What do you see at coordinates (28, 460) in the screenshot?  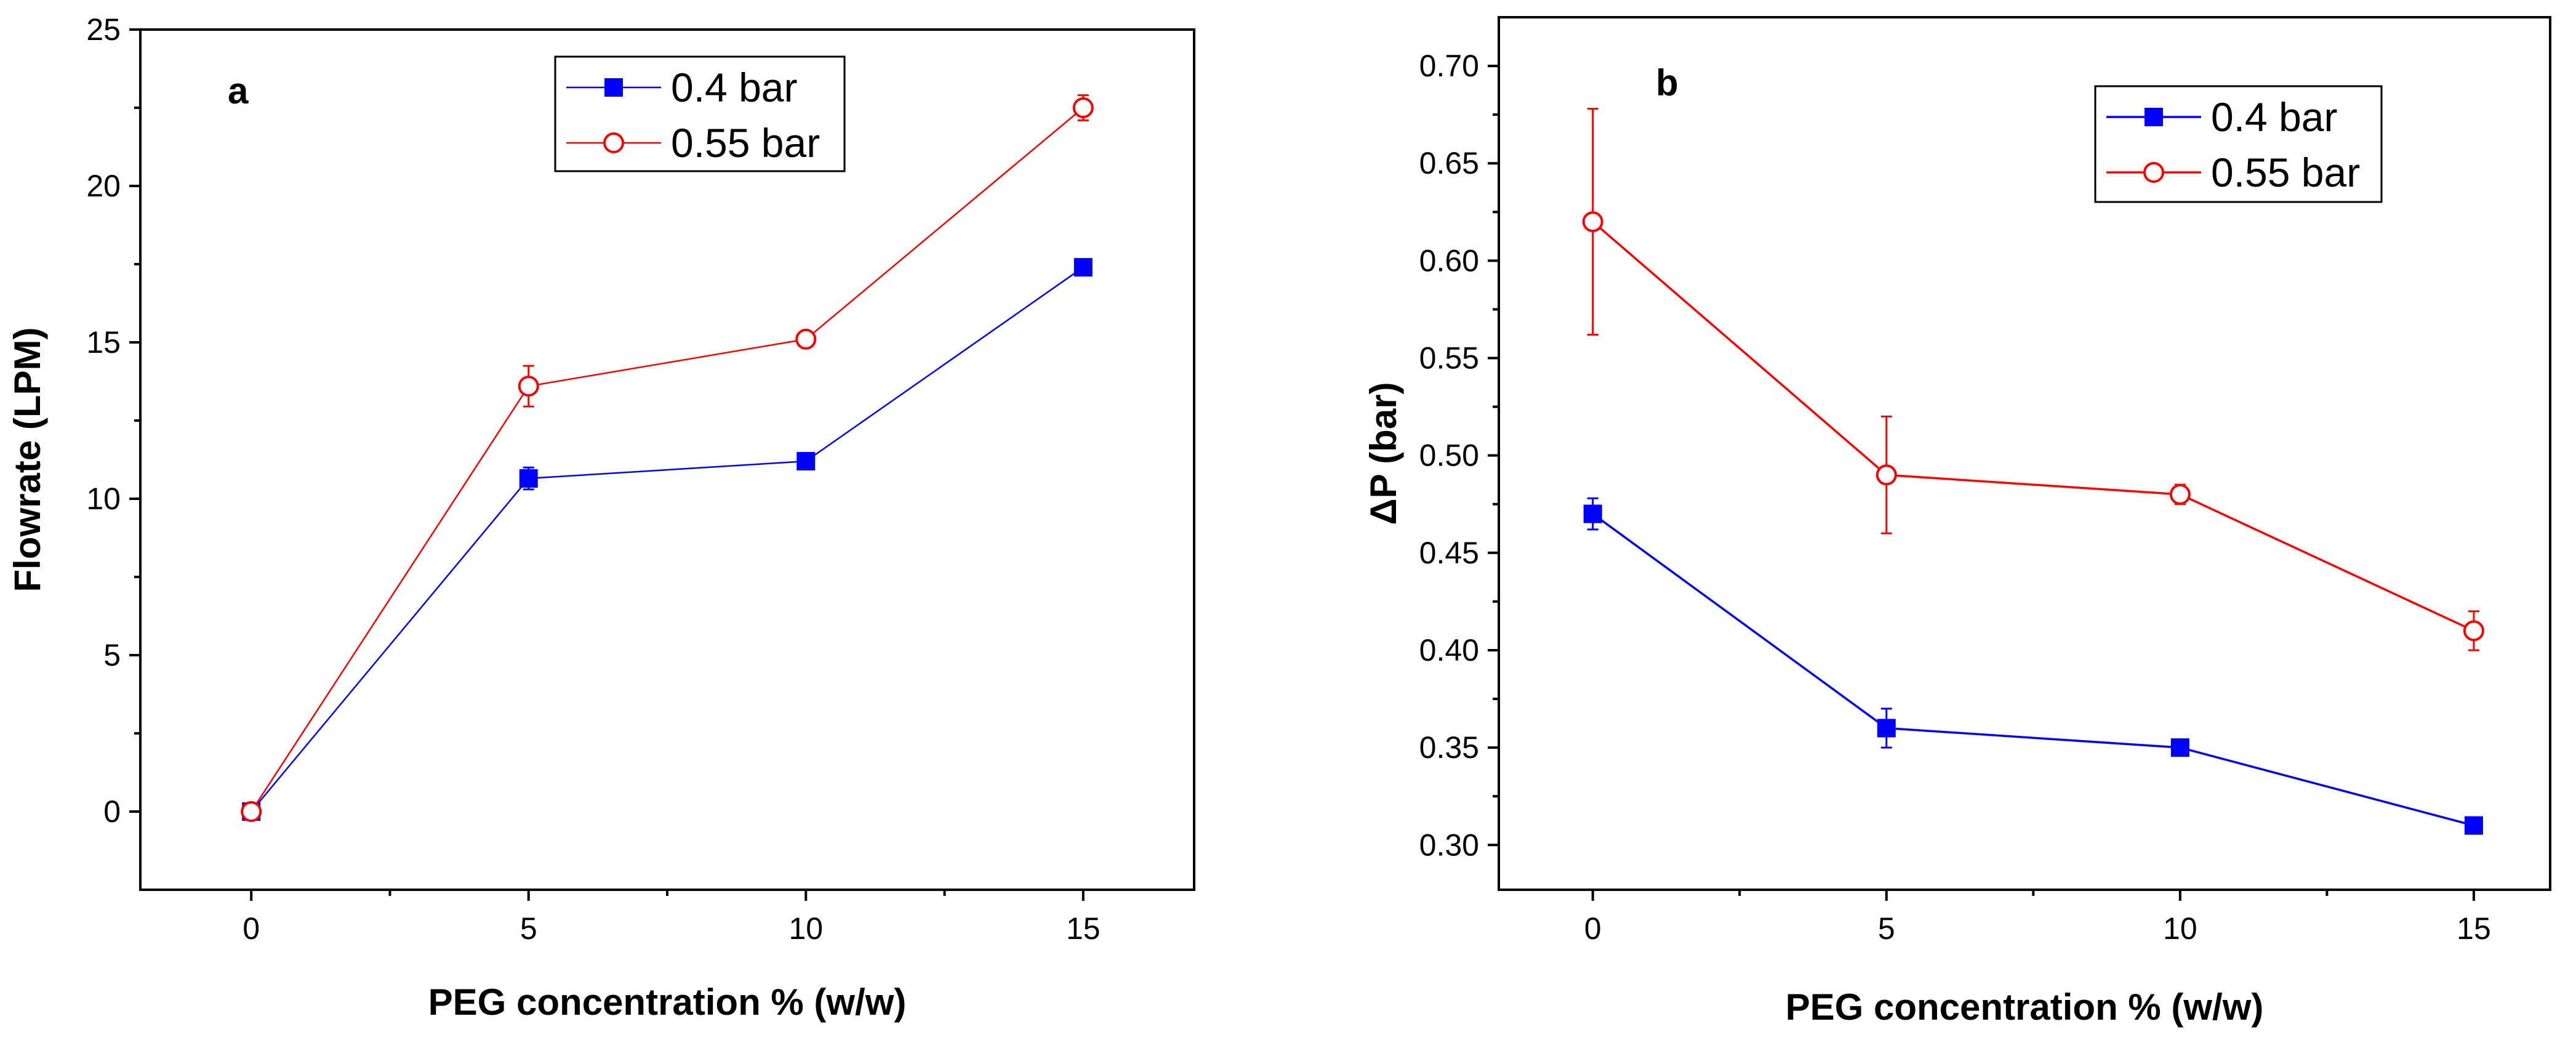 I see `y-axis-title: Flowrate (LPM)` at bounding box center [28, 460].